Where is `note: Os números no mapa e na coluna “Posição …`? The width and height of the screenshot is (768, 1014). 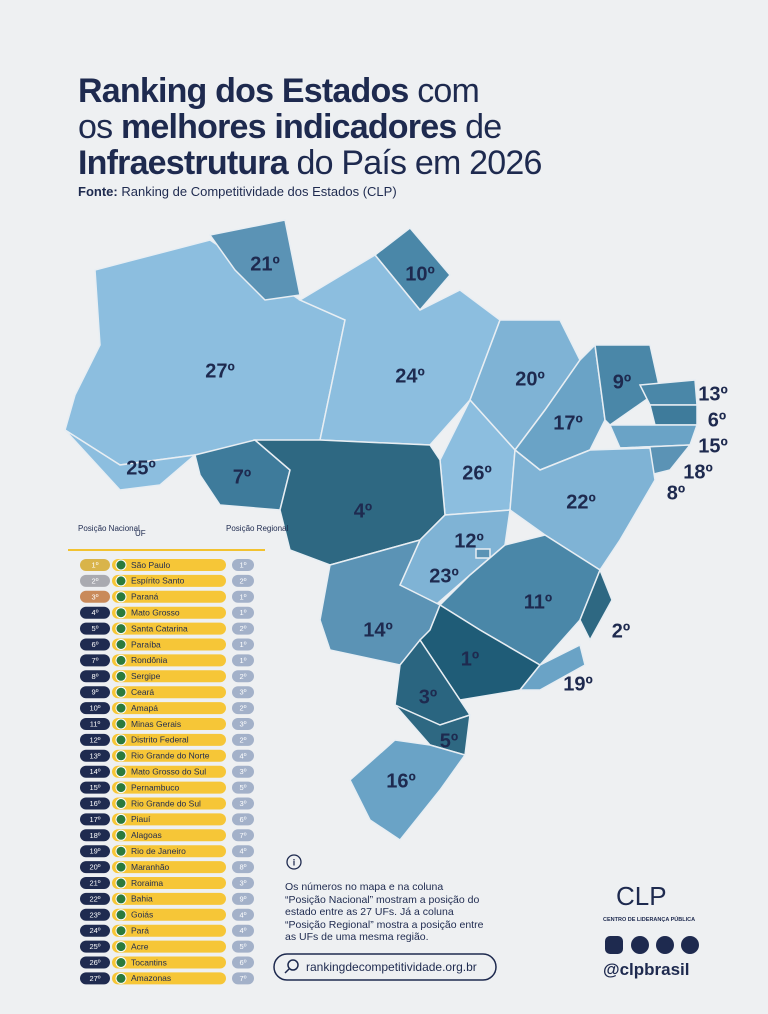
note: Os números no mapa e na coluna “Posição … is located at coordinates (384, 912).